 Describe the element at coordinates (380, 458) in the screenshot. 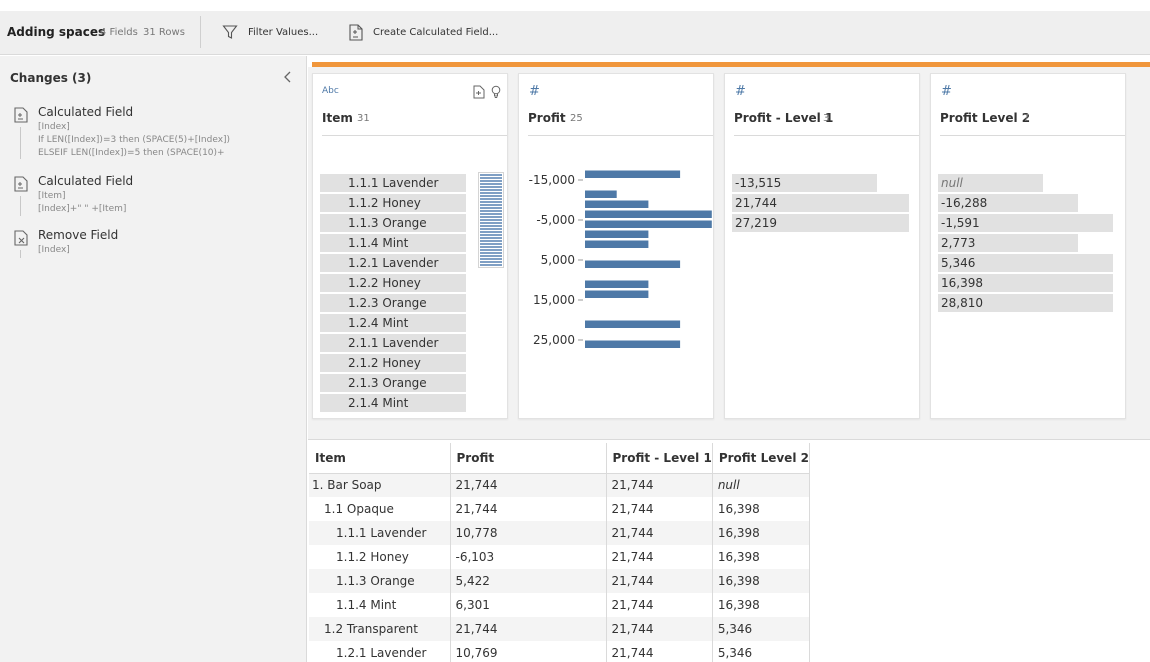

I see `column-header-item: Item` at that location.